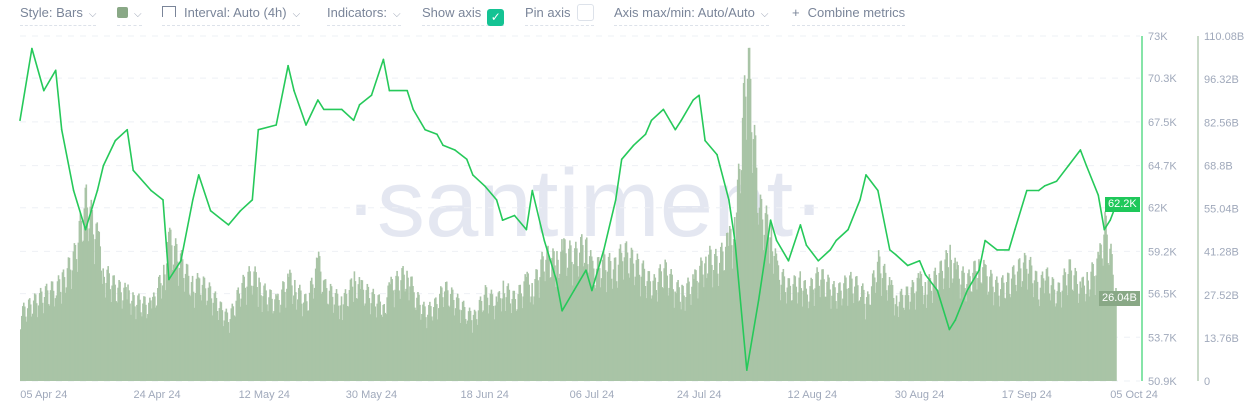 The width and height of the screenshot is (1256, 416). Describe the element at coordinates (849, 15) in the screenshot. I see `combine-metrics-button: + Combine metrics` at that location.